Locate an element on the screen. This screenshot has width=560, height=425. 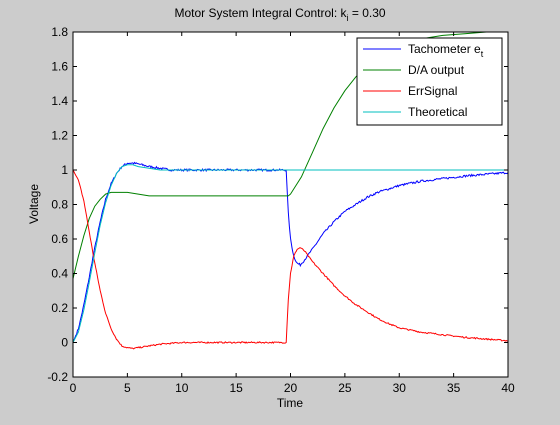
x-tick-label: 35 is located at coordinates (454, 388).